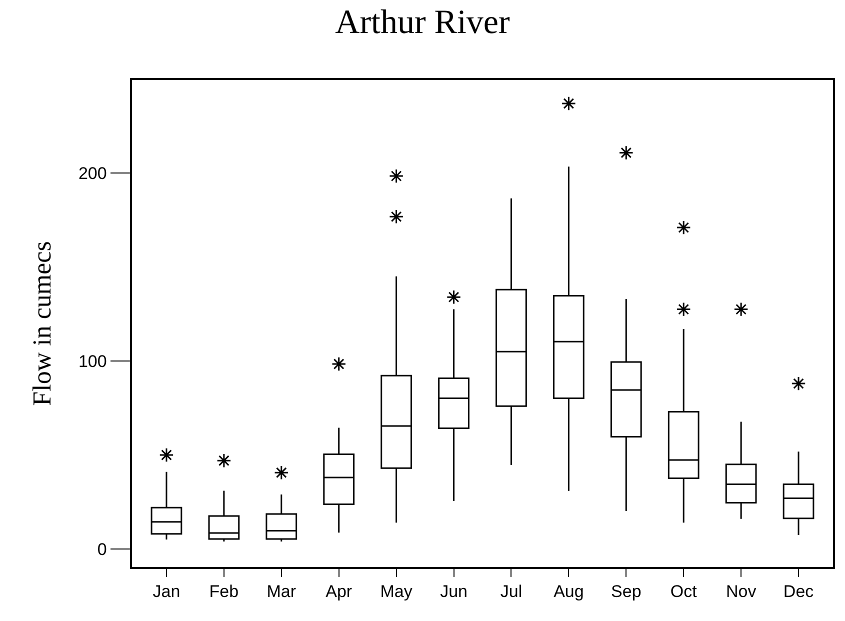 This screenshot has height=621, width=845. I want to click on x-tick-label: Jan, so click(166, 592).